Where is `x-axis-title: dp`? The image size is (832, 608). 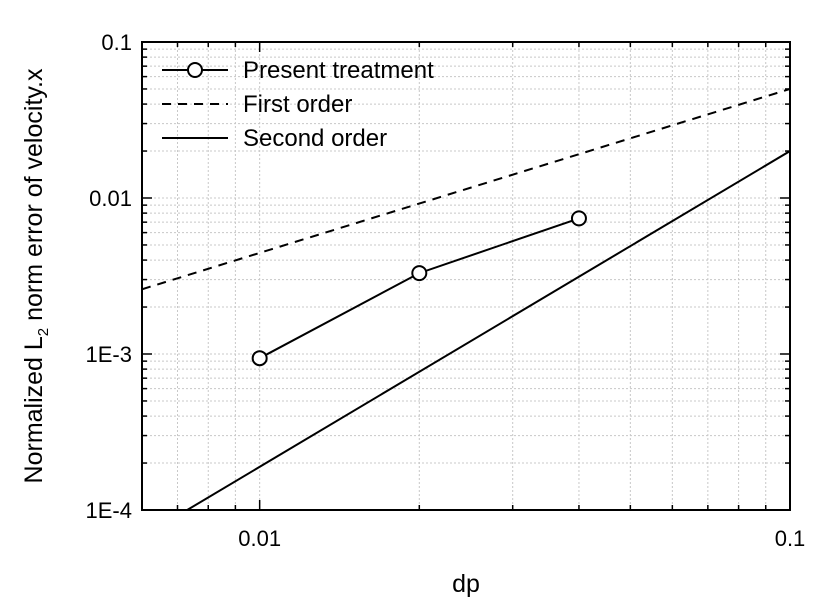 x-axis-title: dp is located at coordinates (466, 584).